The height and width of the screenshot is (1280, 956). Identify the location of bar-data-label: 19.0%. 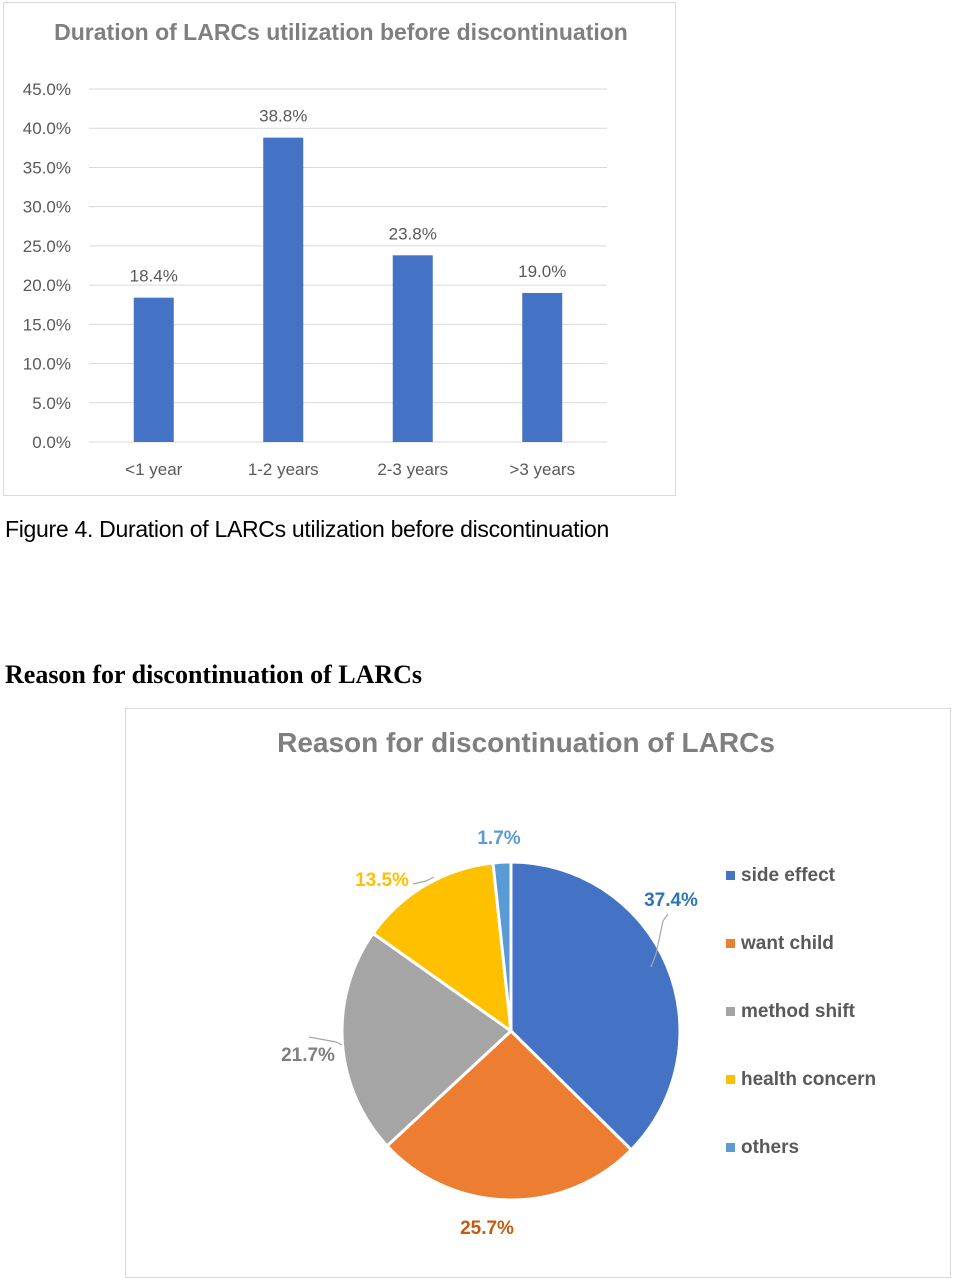
(542, 271).